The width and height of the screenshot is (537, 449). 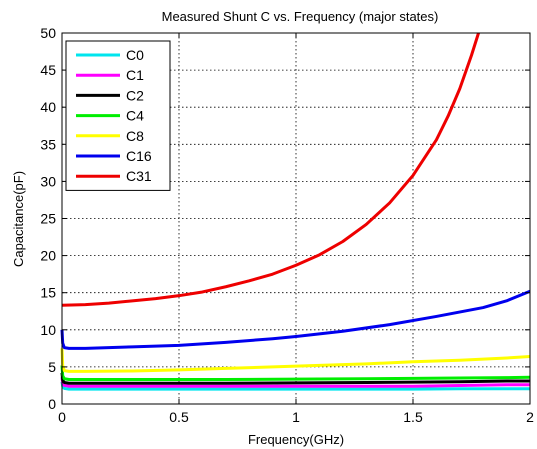 I want to click on legend: C0 C1 C2 C4 C8 C16 C31, so click(x=118, y=115).